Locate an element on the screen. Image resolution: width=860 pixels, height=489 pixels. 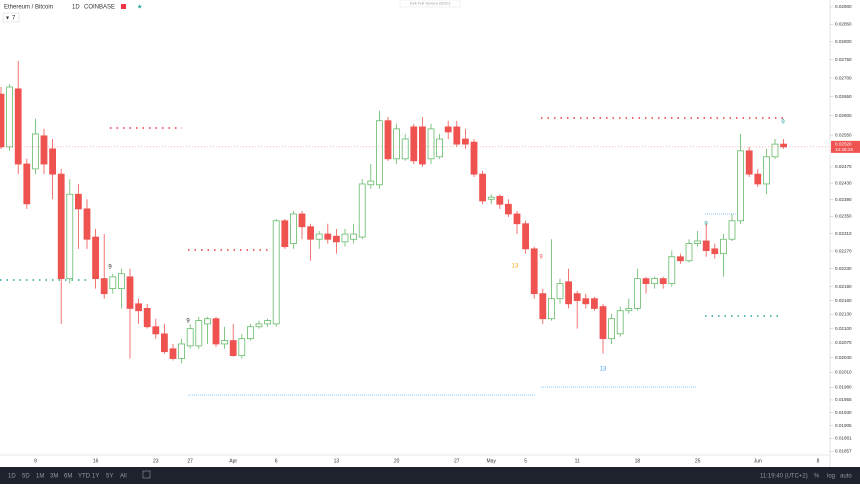
scale-toggle: % is located at coordinates (817, 477).